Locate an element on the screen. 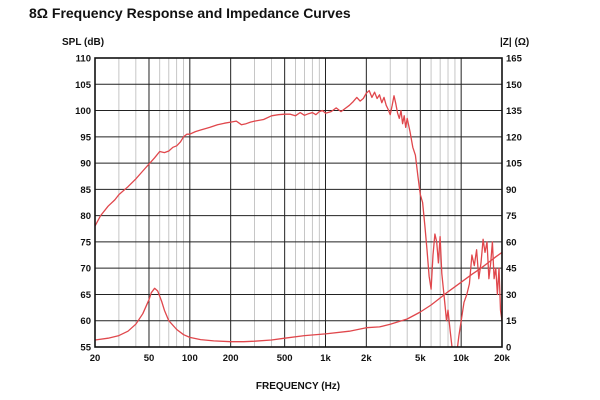  x-axis-label: FREQUENCY (Hz) is located at coordinates (298, 386).